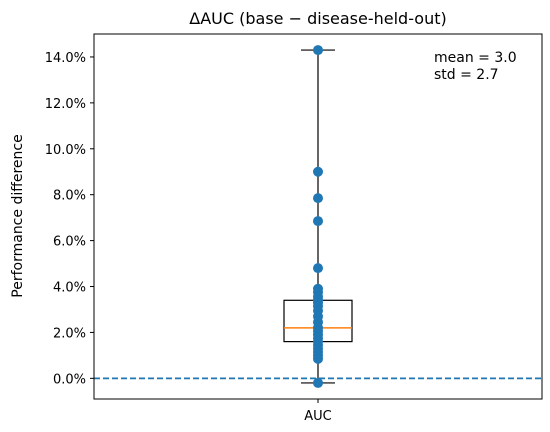  What do you see at coordinates (69, 379) in the screenshot?
I see `y-tick-label: 0.0%` at bounding box center [69, 379].